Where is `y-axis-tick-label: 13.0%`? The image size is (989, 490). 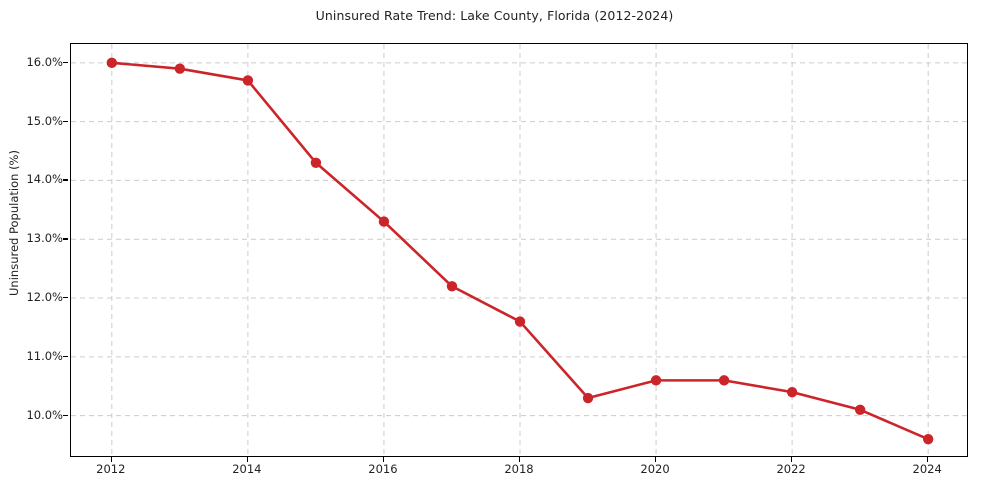 y-axis-tick-label: 13.0% is located at coordinates (44, 238).